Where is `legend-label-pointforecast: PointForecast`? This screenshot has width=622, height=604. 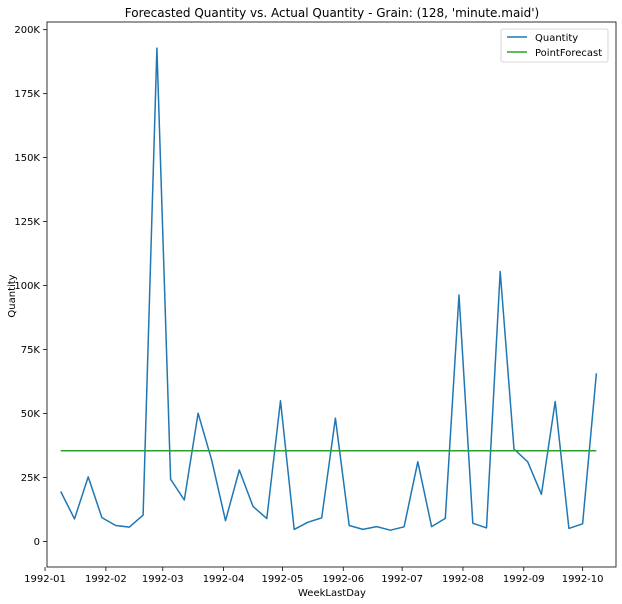 legend-label-pointforecast: PointForecast is located at coordinates (568, 53).